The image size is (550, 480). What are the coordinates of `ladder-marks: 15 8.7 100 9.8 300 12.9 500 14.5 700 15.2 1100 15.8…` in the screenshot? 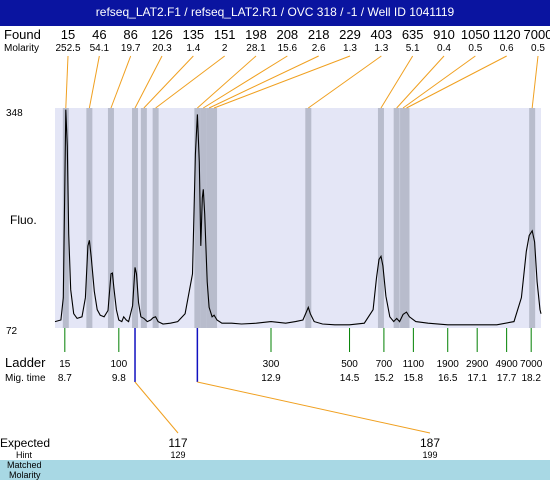 It's located at (300, 356).